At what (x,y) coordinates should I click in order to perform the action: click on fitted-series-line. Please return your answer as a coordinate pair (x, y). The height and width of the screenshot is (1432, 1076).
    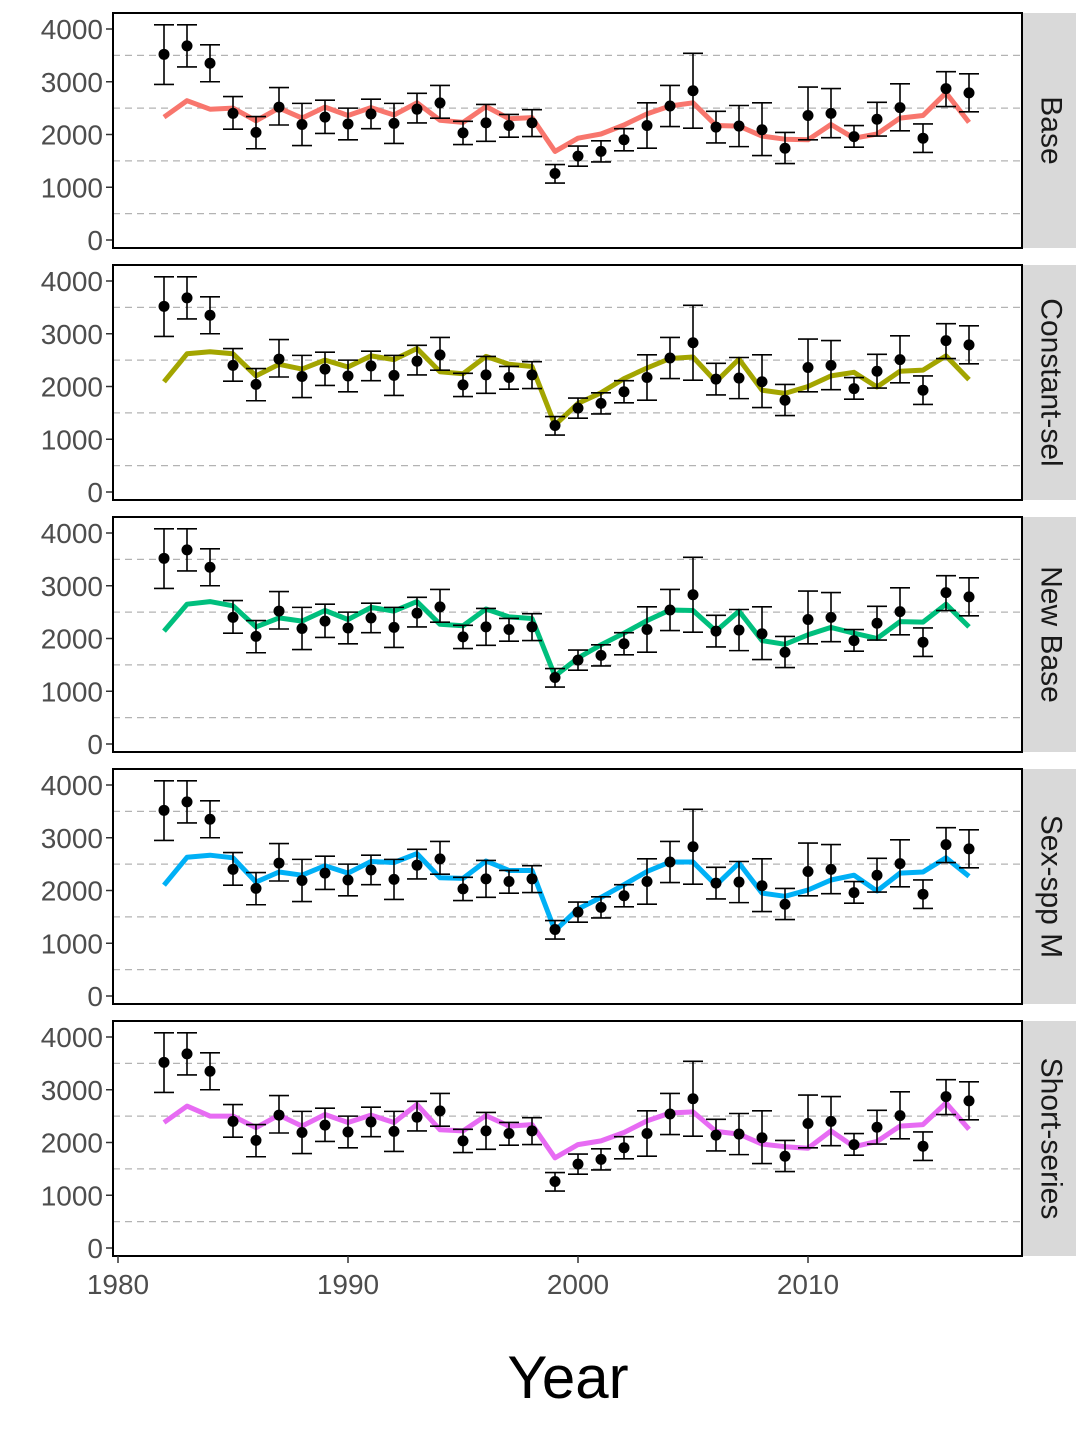
    Looking at the image, I should click on (566, 387).